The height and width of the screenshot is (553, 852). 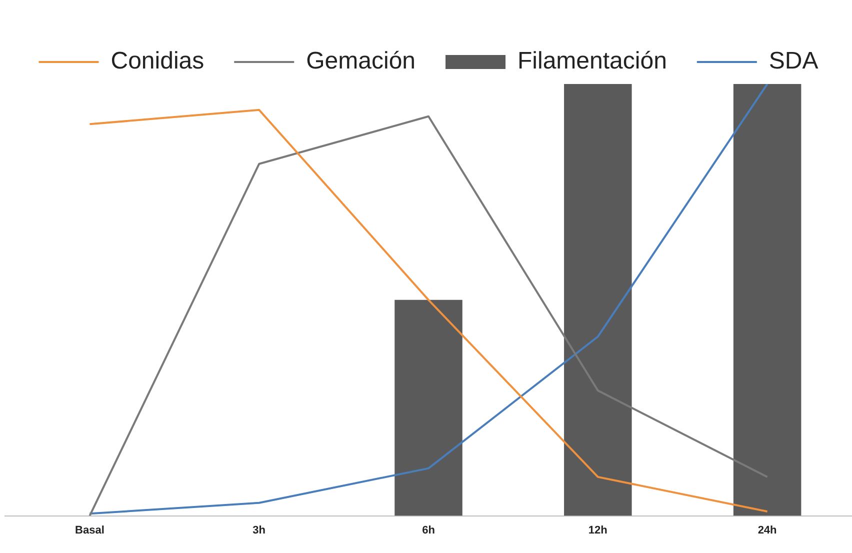 I want to click on x-tick-label: 6h, so click(x=429, y=530).